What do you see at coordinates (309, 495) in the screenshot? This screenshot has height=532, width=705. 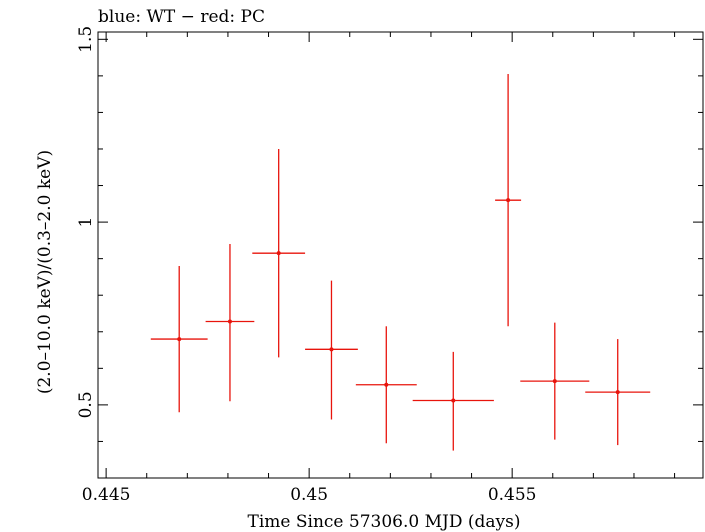 I see `x-tick-label: 0.45` at bounding box center [309, 495].